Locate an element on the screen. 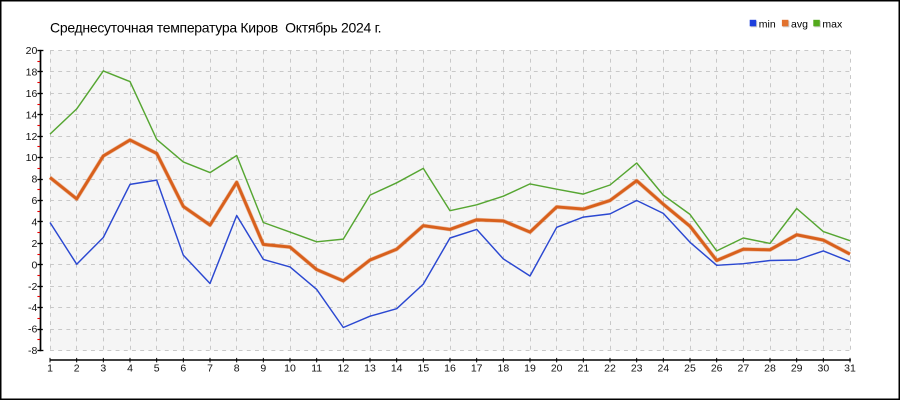  svg-text: 25 is located at coordinates (690, 369).